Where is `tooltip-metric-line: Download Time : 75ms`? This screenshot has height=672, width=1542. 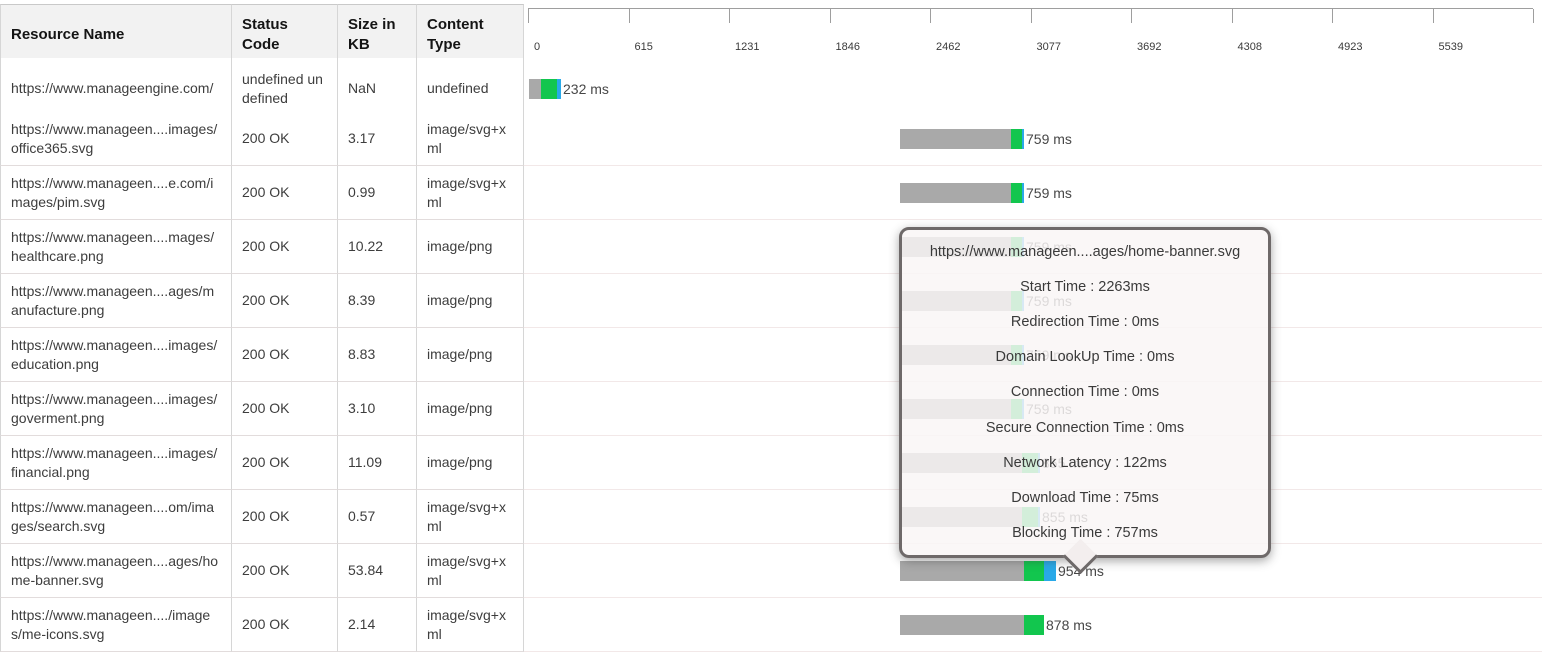
tooltip-metric-line: Download Time : 75ms is located at coordinates (1085, 498).